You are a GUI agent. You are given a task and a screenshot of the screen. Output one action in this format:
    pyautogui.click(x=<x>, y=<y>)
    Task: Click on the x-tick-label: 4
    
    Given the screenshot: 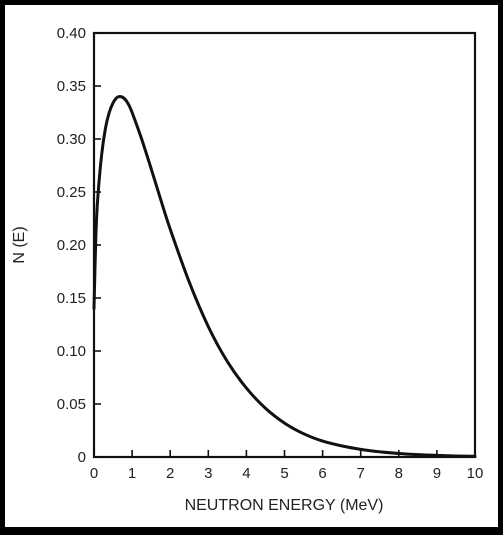 What is the action you would take?
    pyautogui.click(x=246, y=473)
    